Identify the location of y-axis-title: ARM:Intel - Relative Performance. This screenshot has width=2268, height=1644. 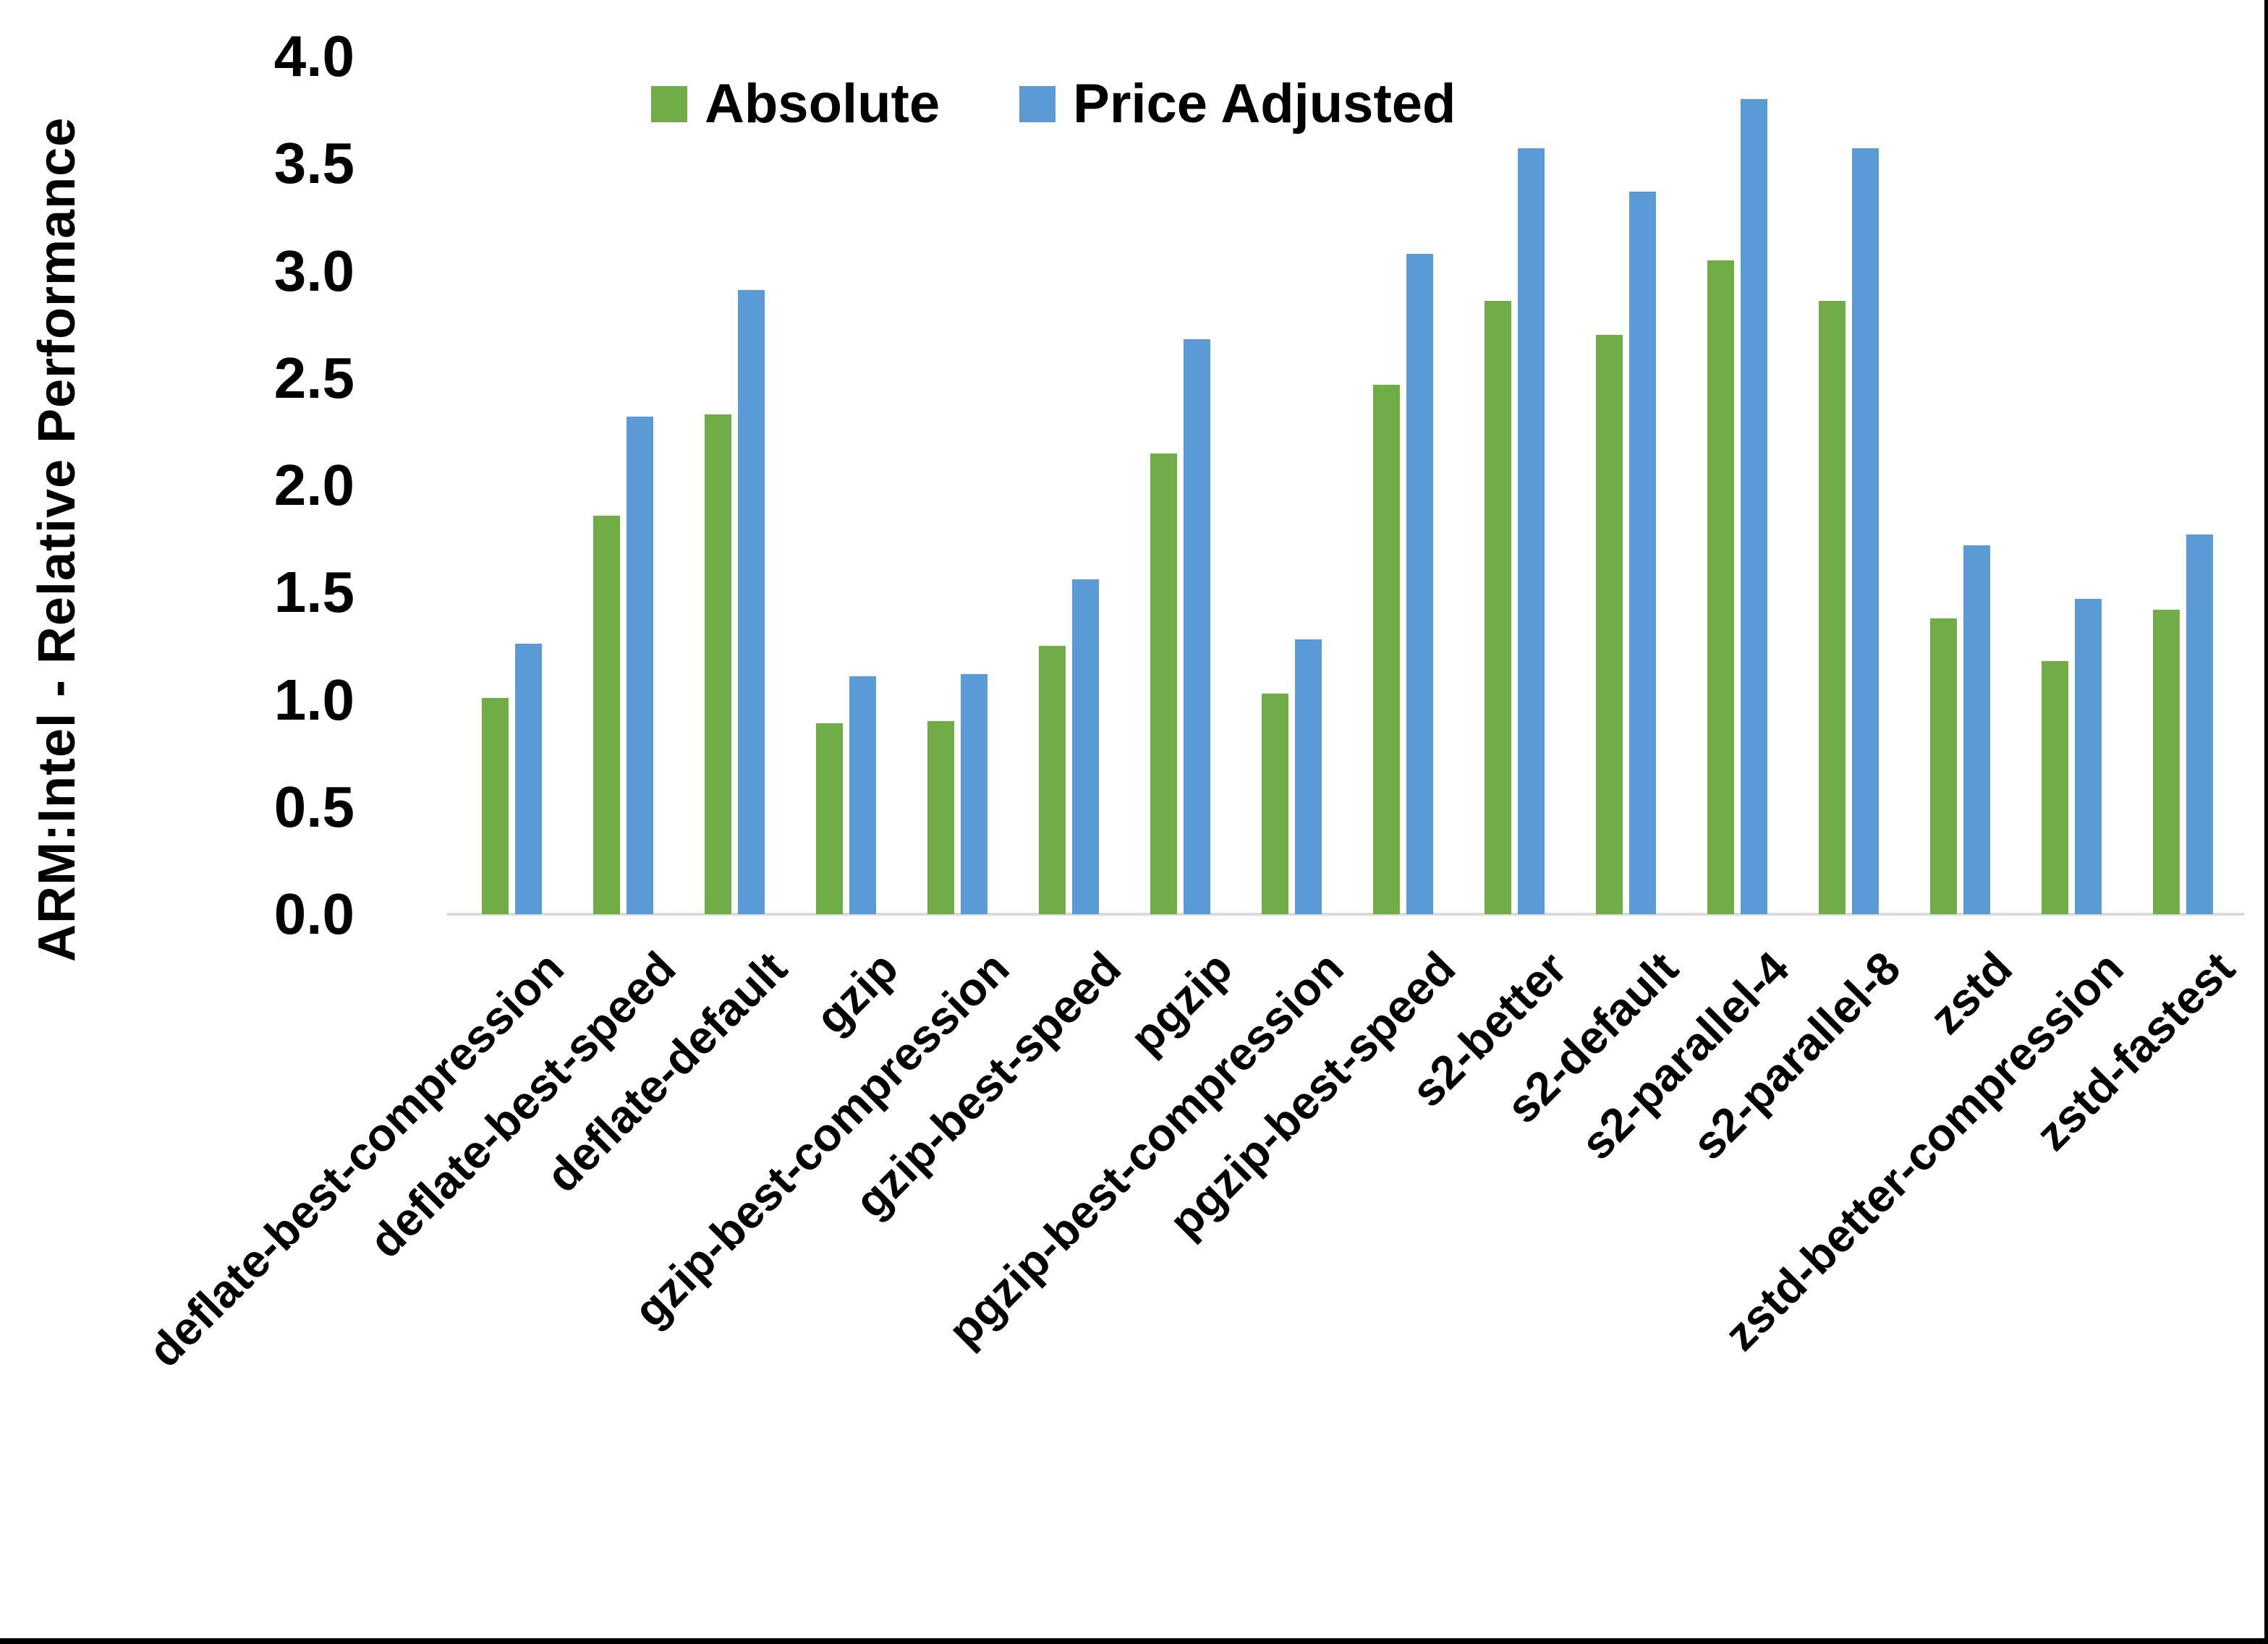
(57, 539).